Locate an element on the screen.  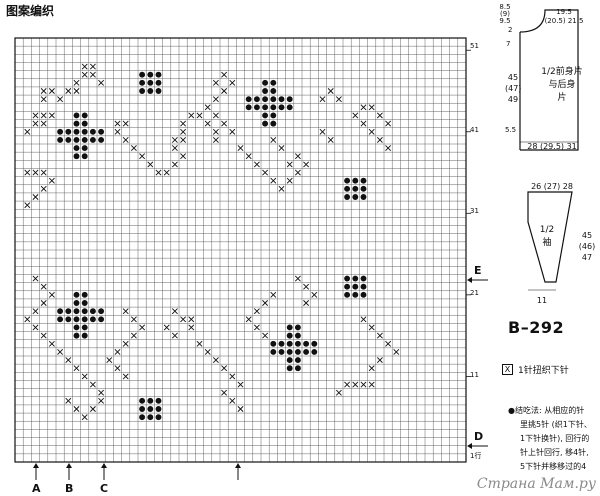
note-line: 1下针换针), 回行的 is located at coordinates (555, 438).